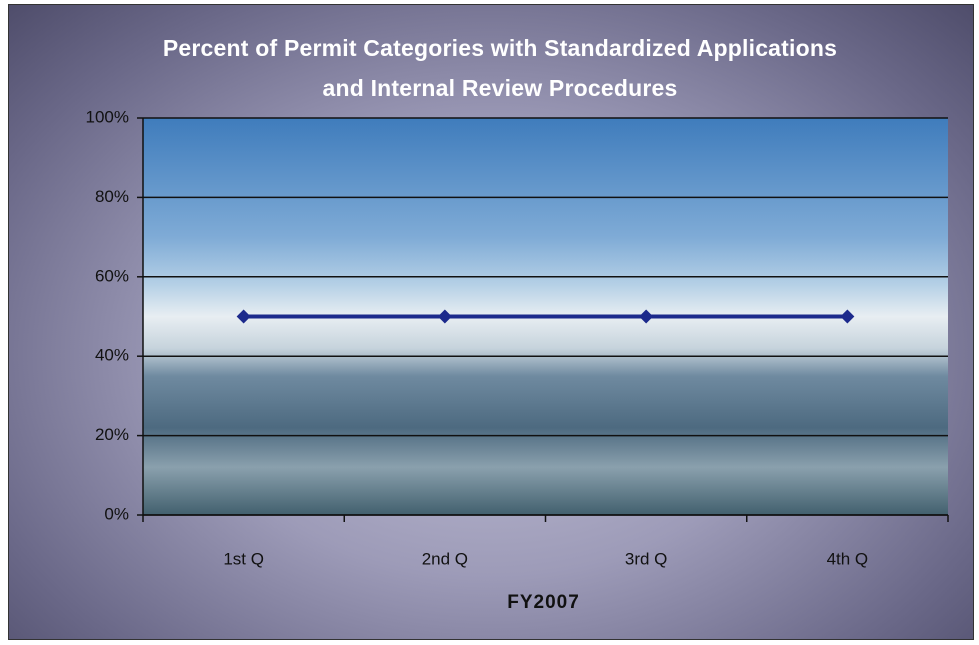 The width and height of the screenshot is (979, 645). I want to click on y-tick-label: 0%, so click(116, 513).